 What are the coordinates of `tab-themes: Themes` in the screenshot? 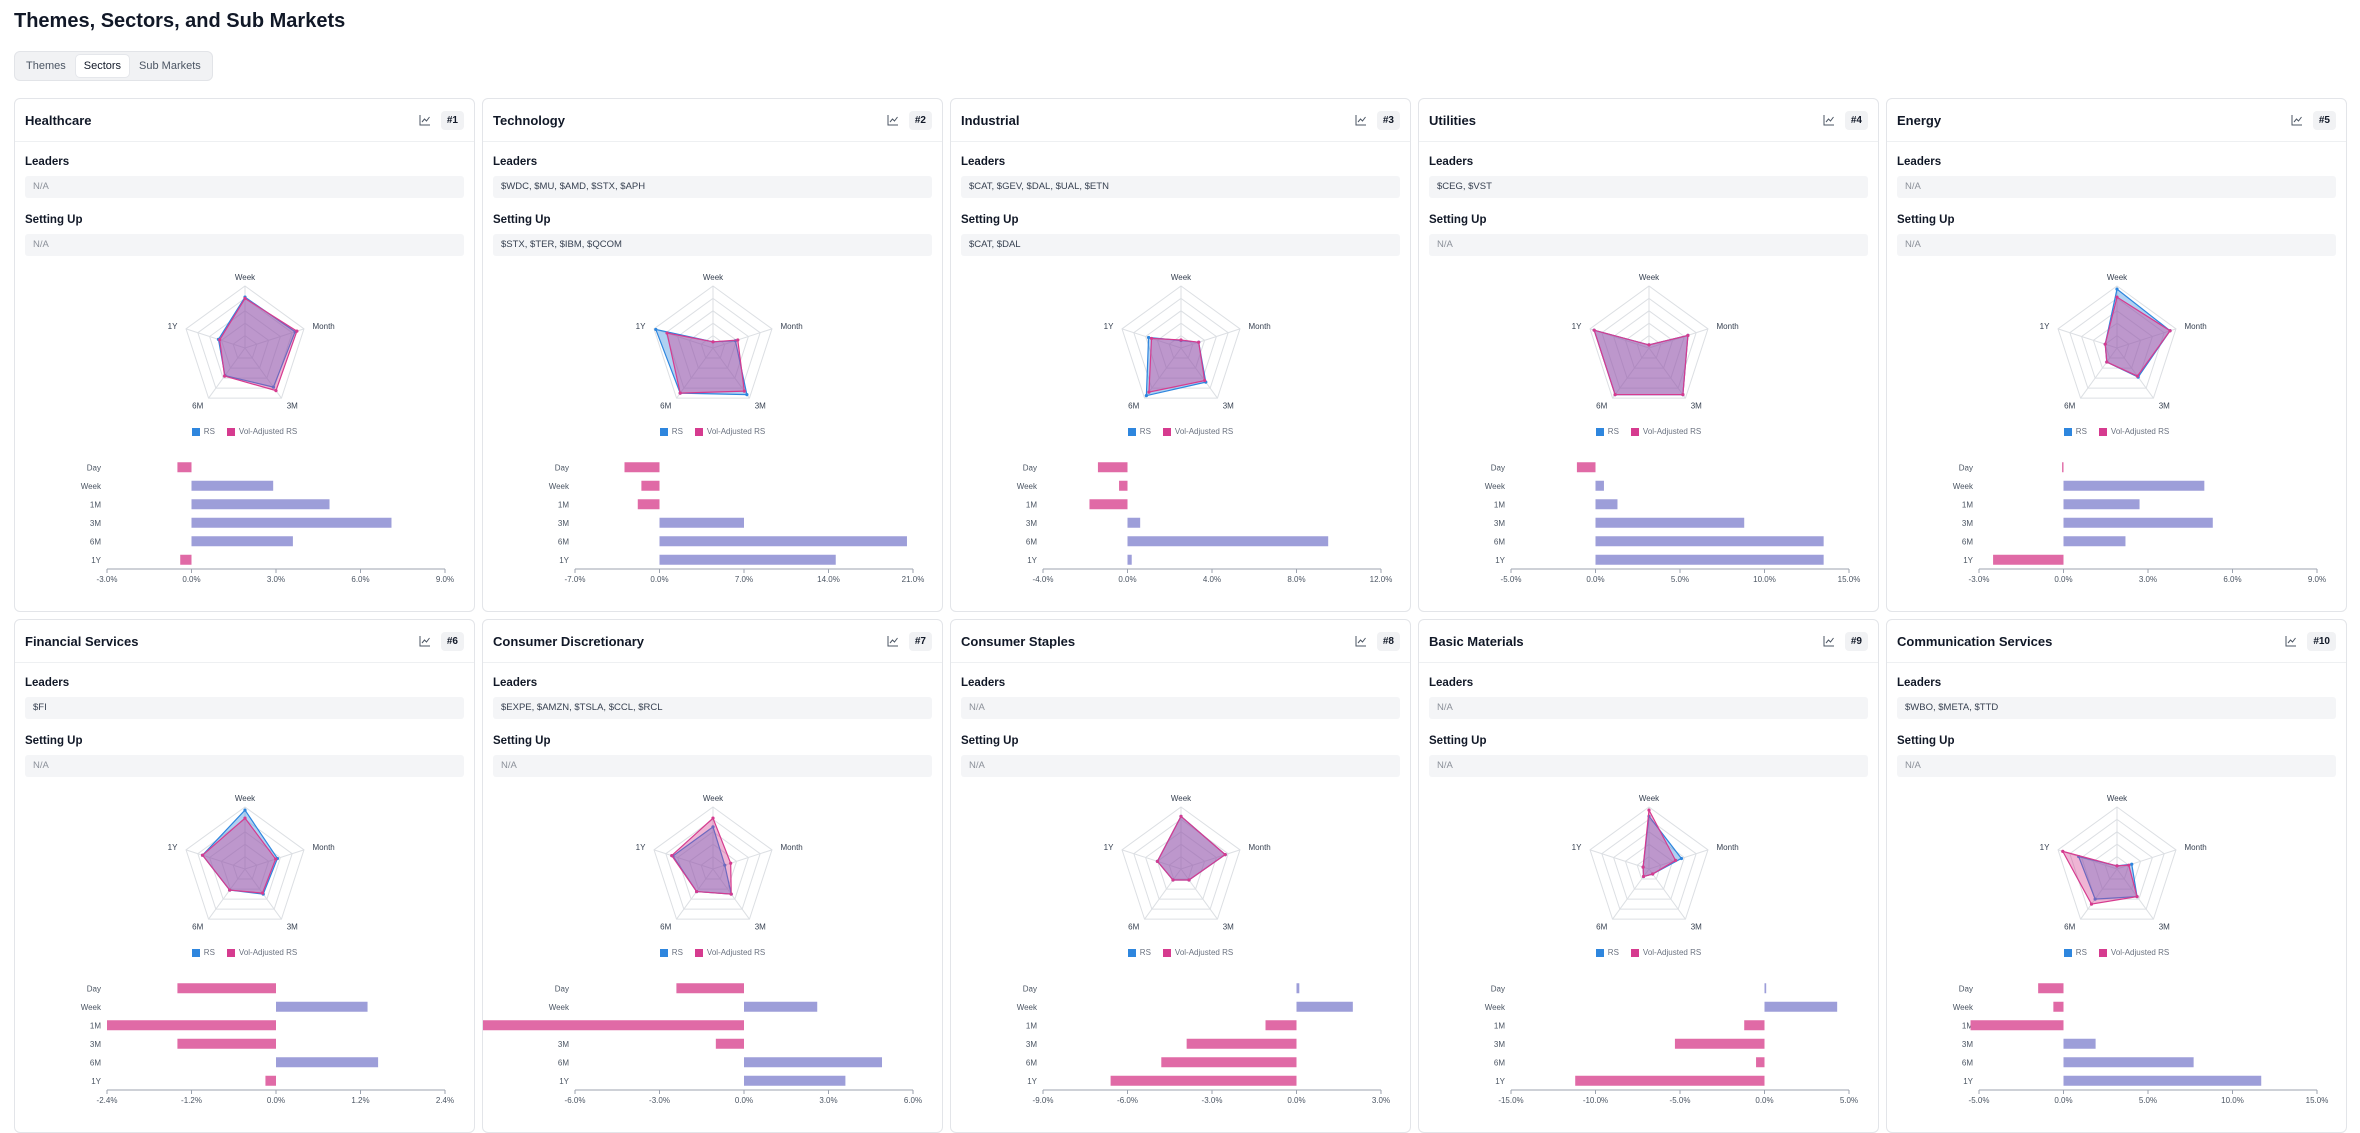 It's located at (46, 66).